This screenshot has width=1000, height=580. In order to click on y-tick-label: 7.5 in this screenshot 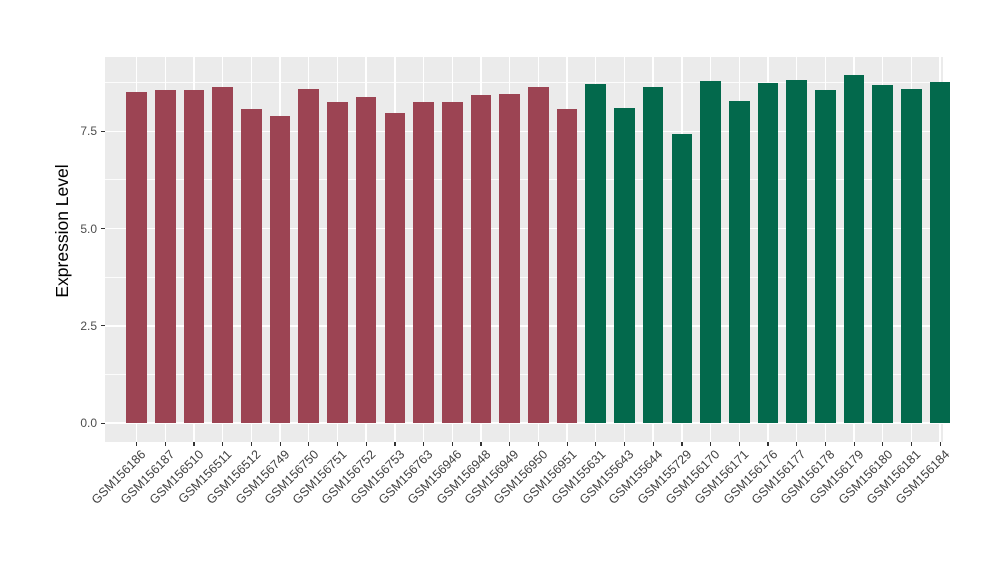, I will do `click(88, 131)`.